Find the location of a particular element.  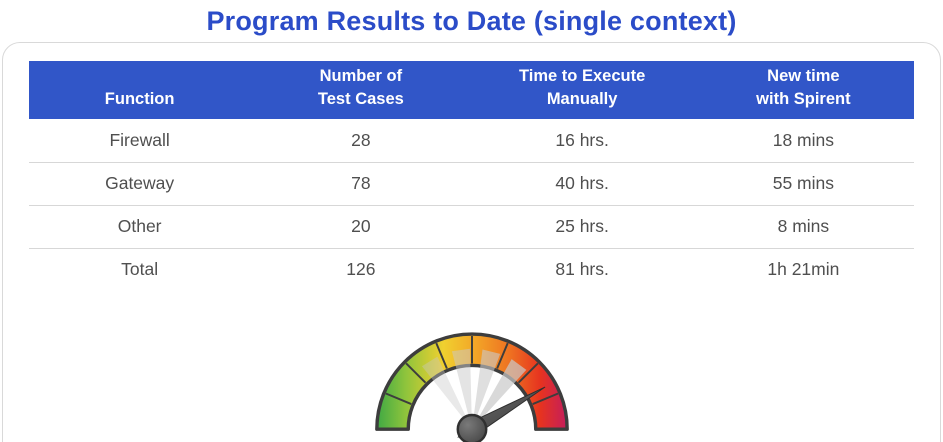

speedometer-gauge-icon is located at coordinates (471, 387).